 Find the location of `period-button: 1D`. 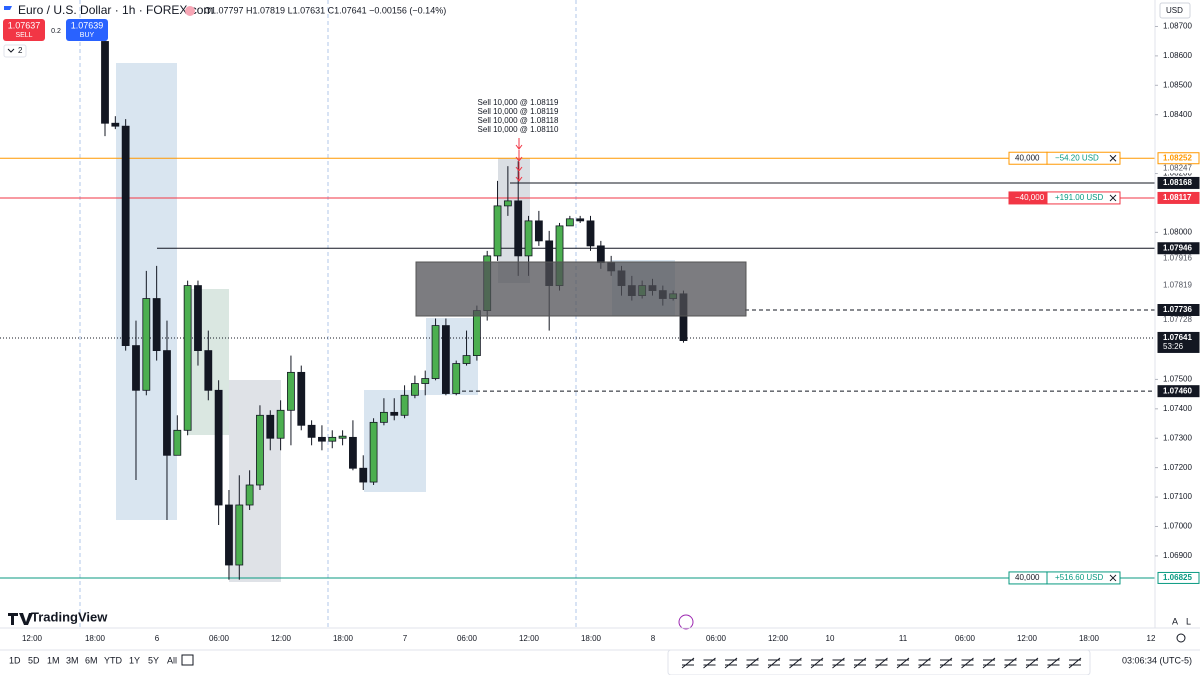

period-button: 1D is located at coordinates (15, 660).